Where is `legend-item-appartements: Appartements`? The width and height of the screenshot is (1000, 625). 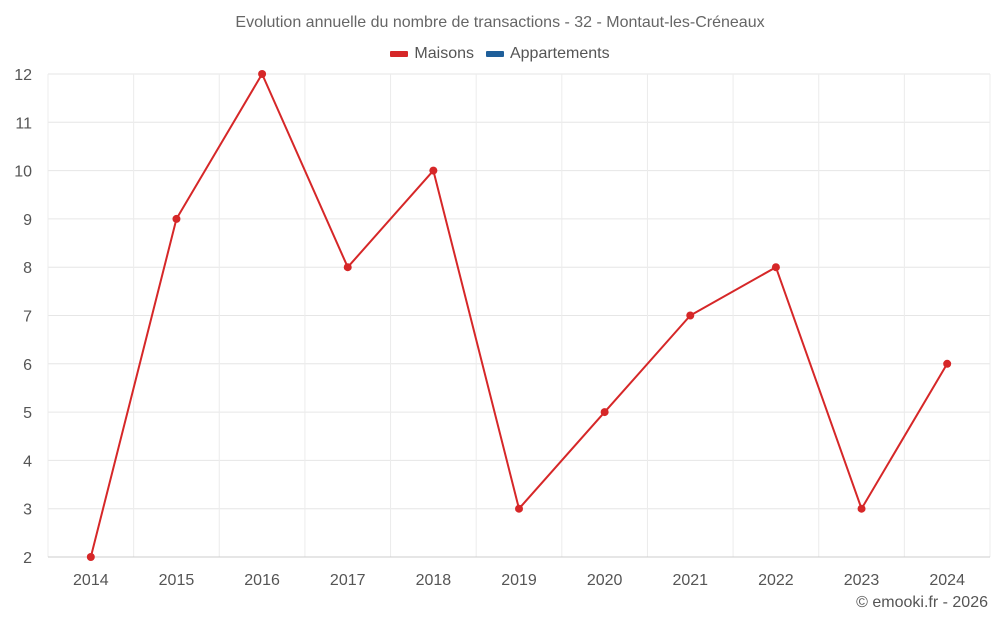 legend-item-appartements: Appartements is located at coordinates (547, 54).